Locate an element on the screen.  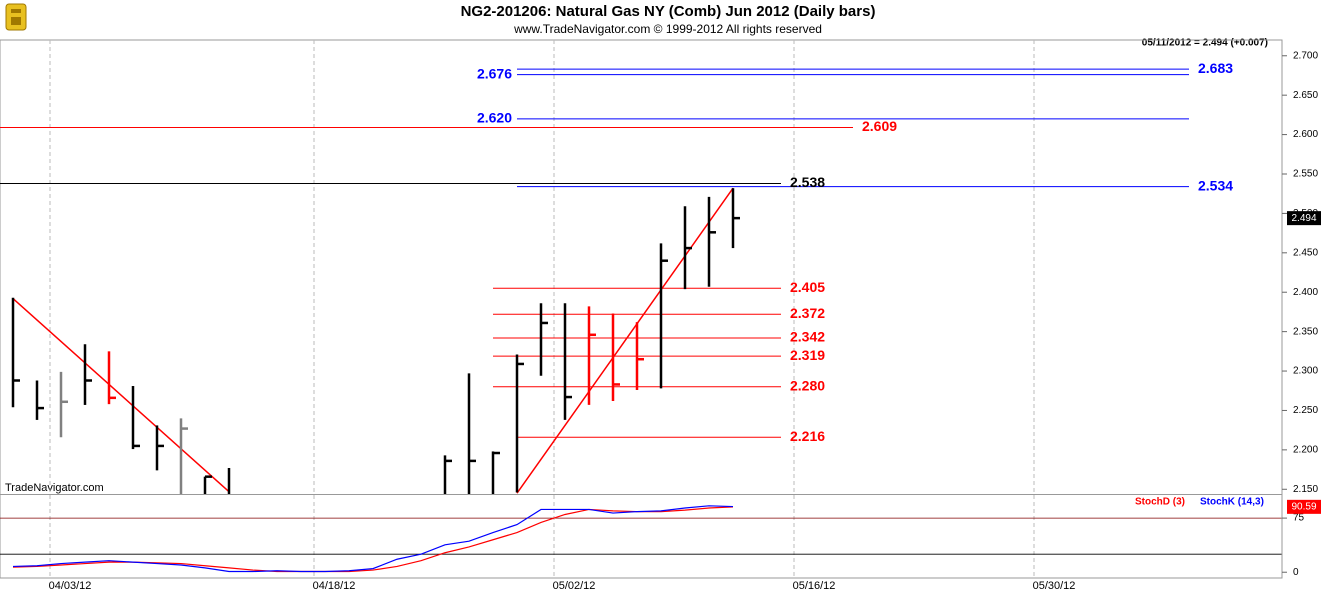
legend-entry: StochK (14,3) is located at coordinates (1232, 502).